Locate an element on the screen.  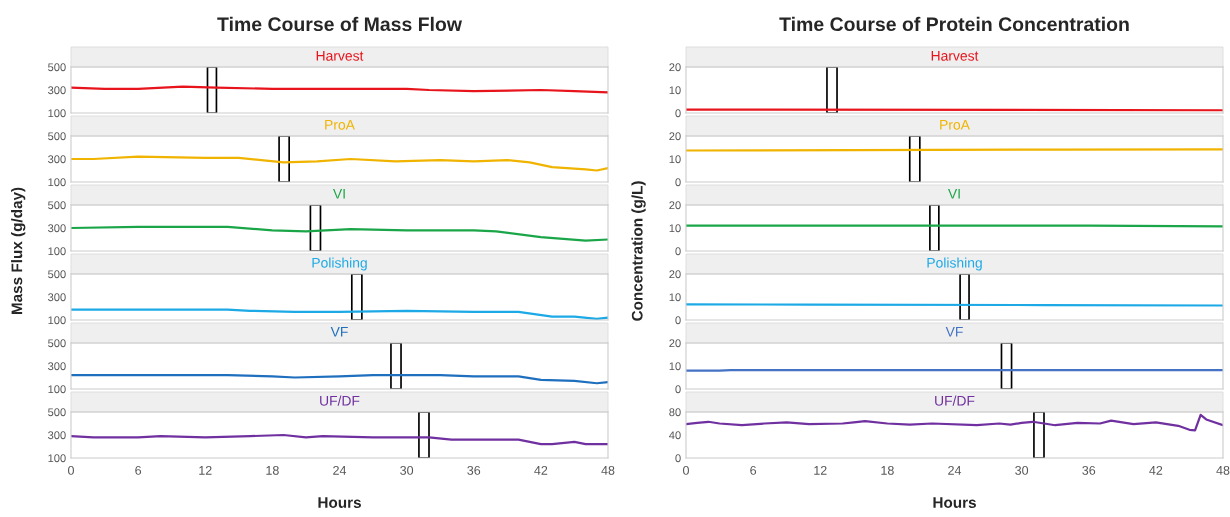
series-label: VI is located at coordinates (954, 194).